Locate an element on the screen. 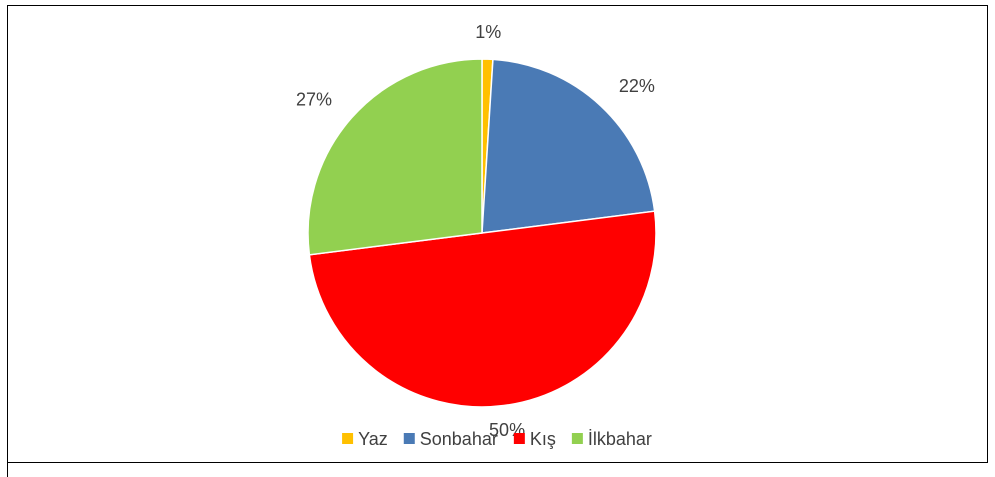 The width and height of the screenshot is (995, 477). data-label: 27% is located at coordinates (314, 99).